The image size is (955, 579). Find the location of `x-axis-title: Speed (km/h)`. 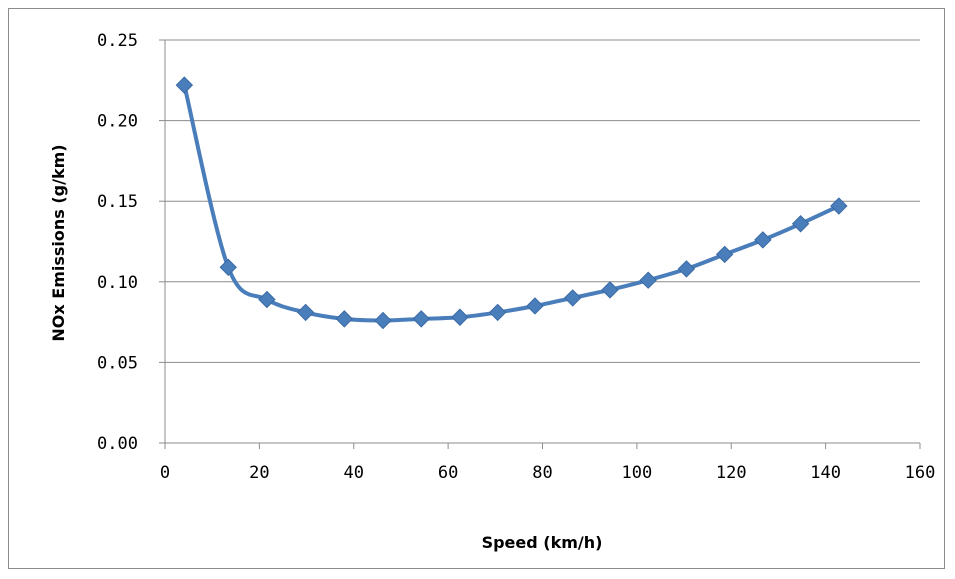

x-axis-title: Speed (km/h) is located at coordinates (542, 542).